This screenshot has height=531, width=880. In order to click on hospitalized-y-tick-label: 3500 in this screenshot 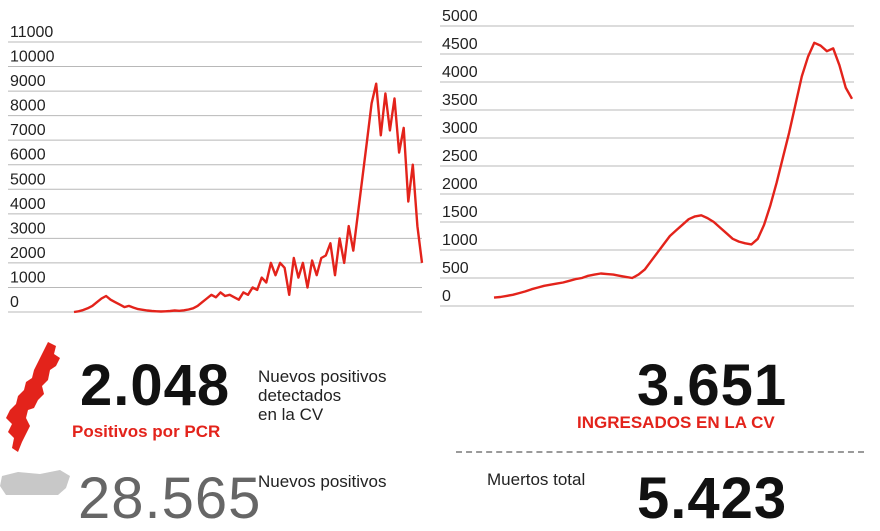, I will do `click(460, 100)`.